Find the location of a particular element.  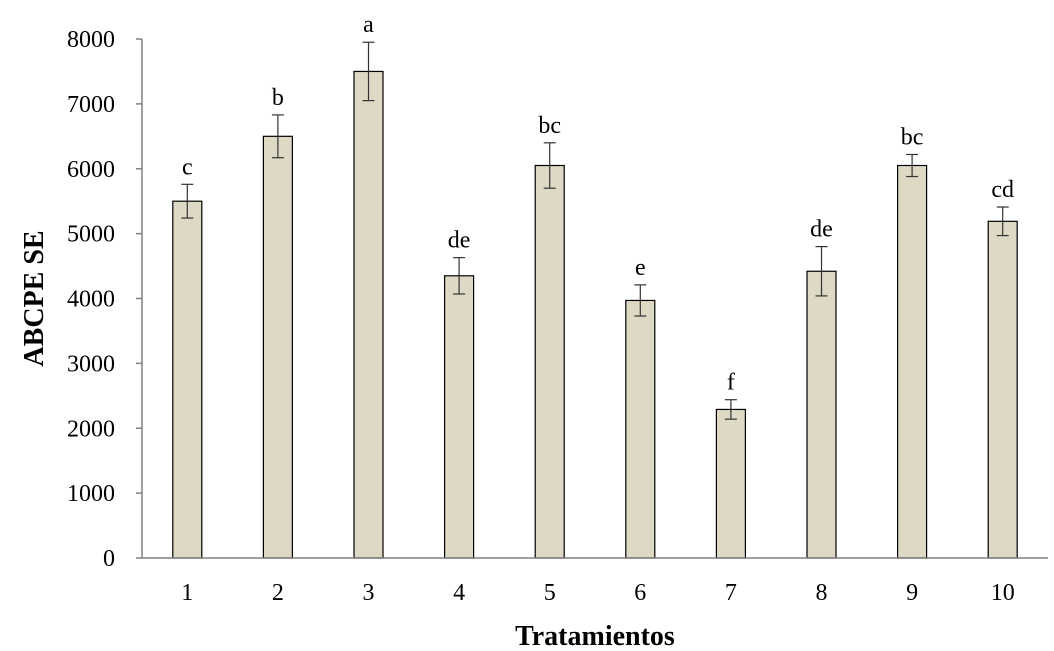

y-axis-tick-labels: 0 1000 2000 3000 4000 5000 6000 7000 8000 is located at coordinates (104, 299).